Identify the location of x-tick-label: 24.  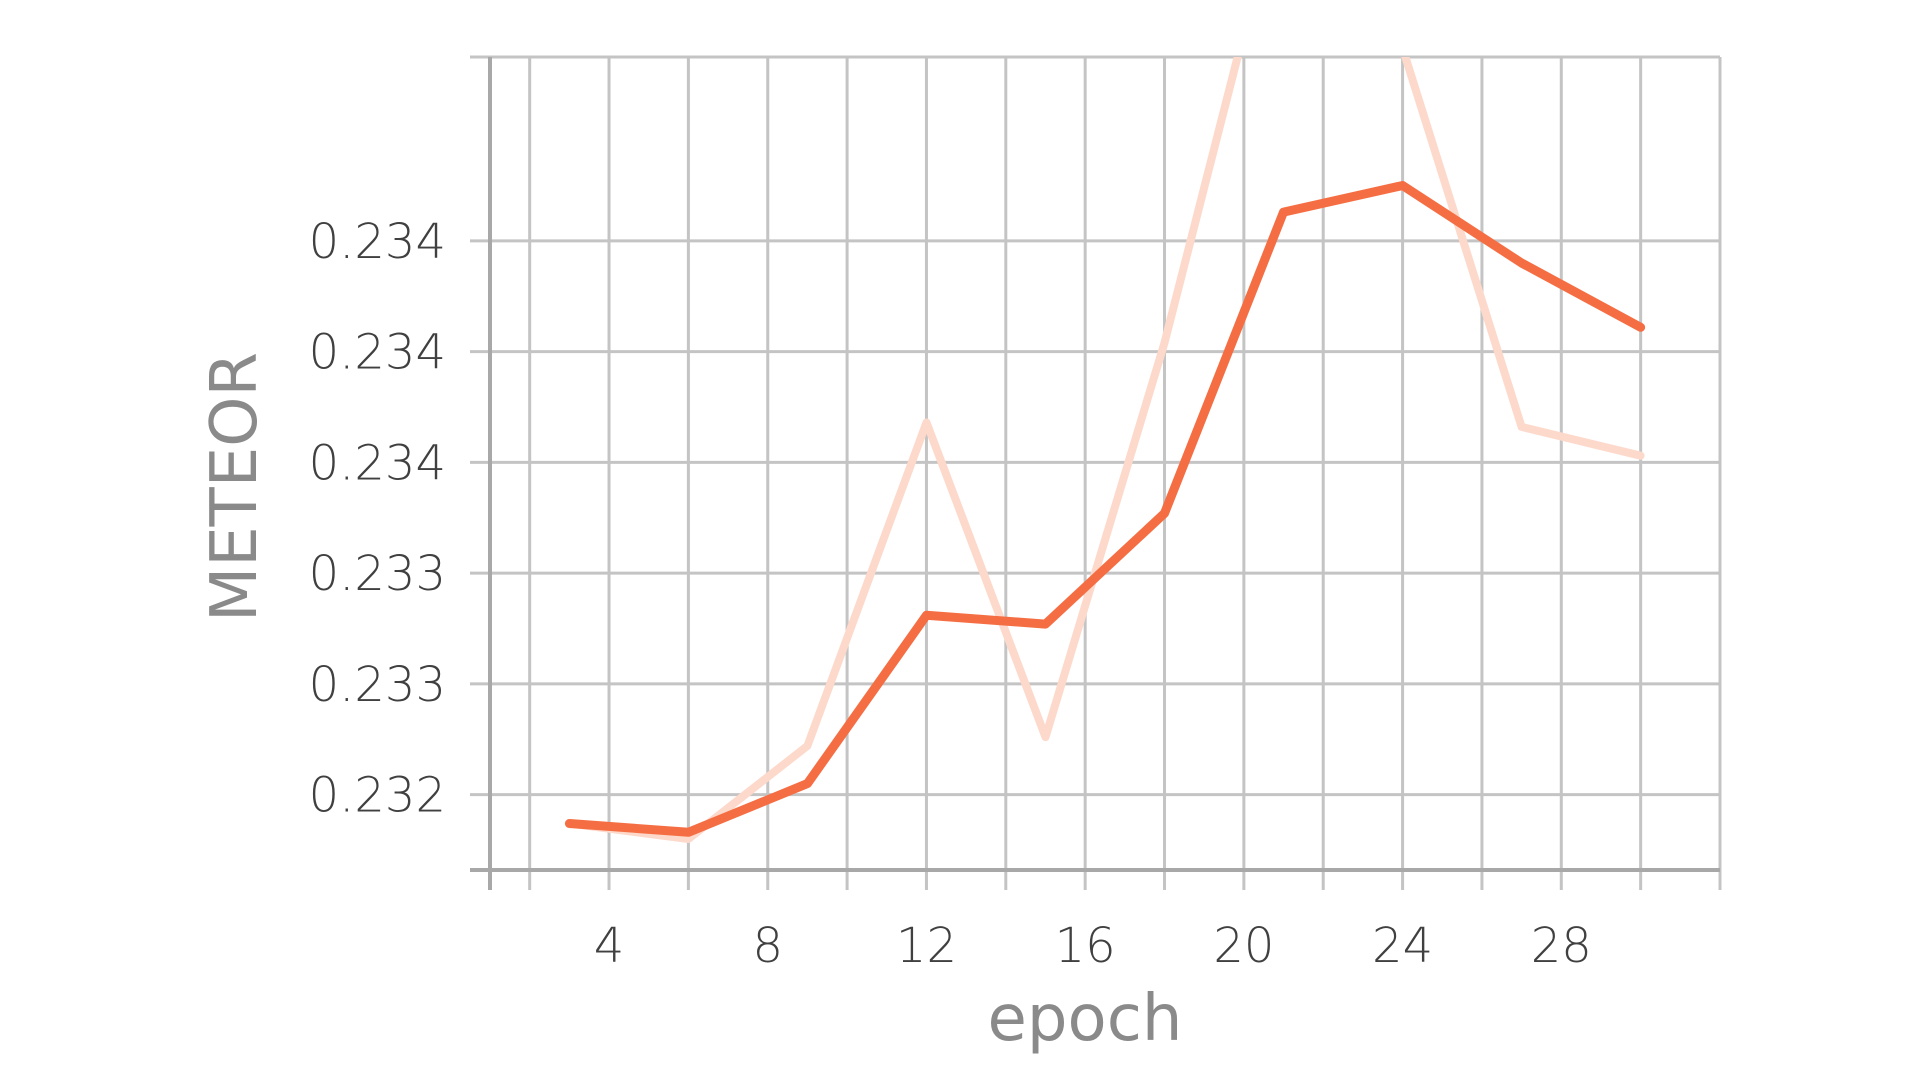
(1402, 946).